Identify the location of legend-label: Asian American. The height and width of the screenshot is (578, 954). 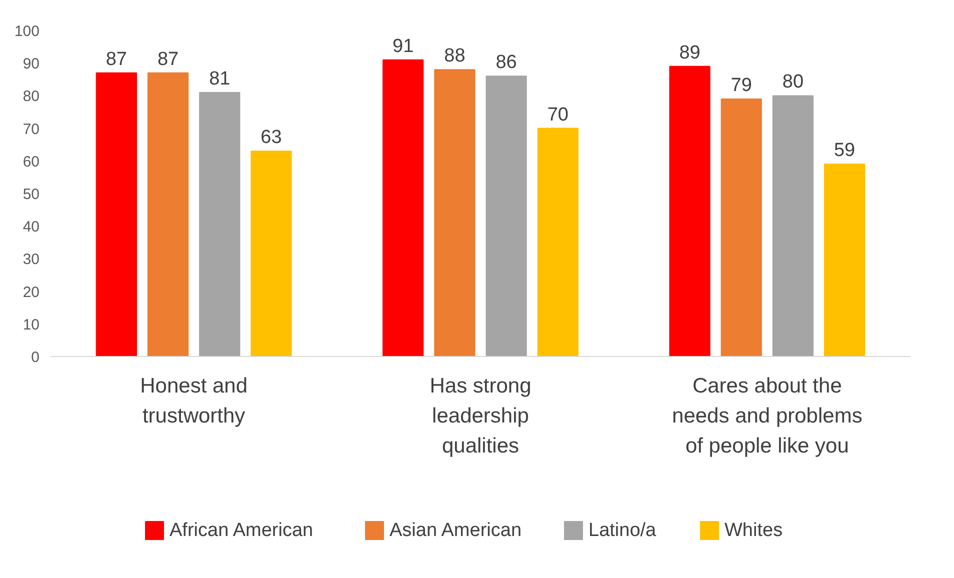
(456, 530).